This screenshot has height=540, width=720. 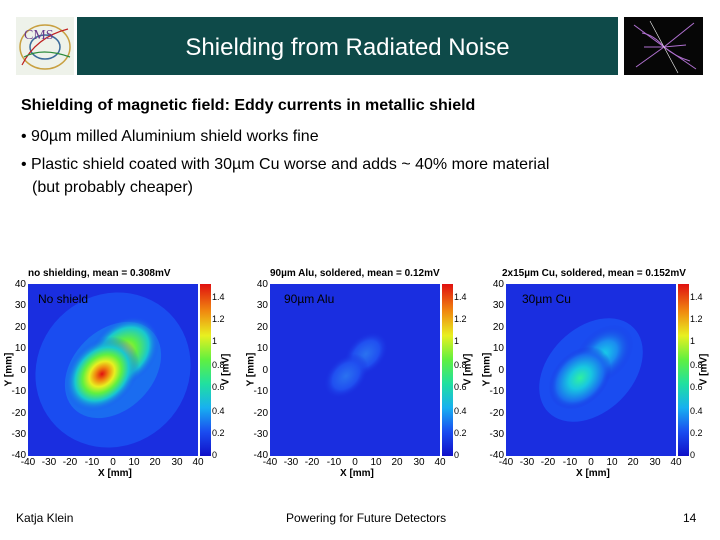 What do you see at coordinates (690, 518) in the screenshot?
I see `page-number: 14` at bounding box center [690, 518].